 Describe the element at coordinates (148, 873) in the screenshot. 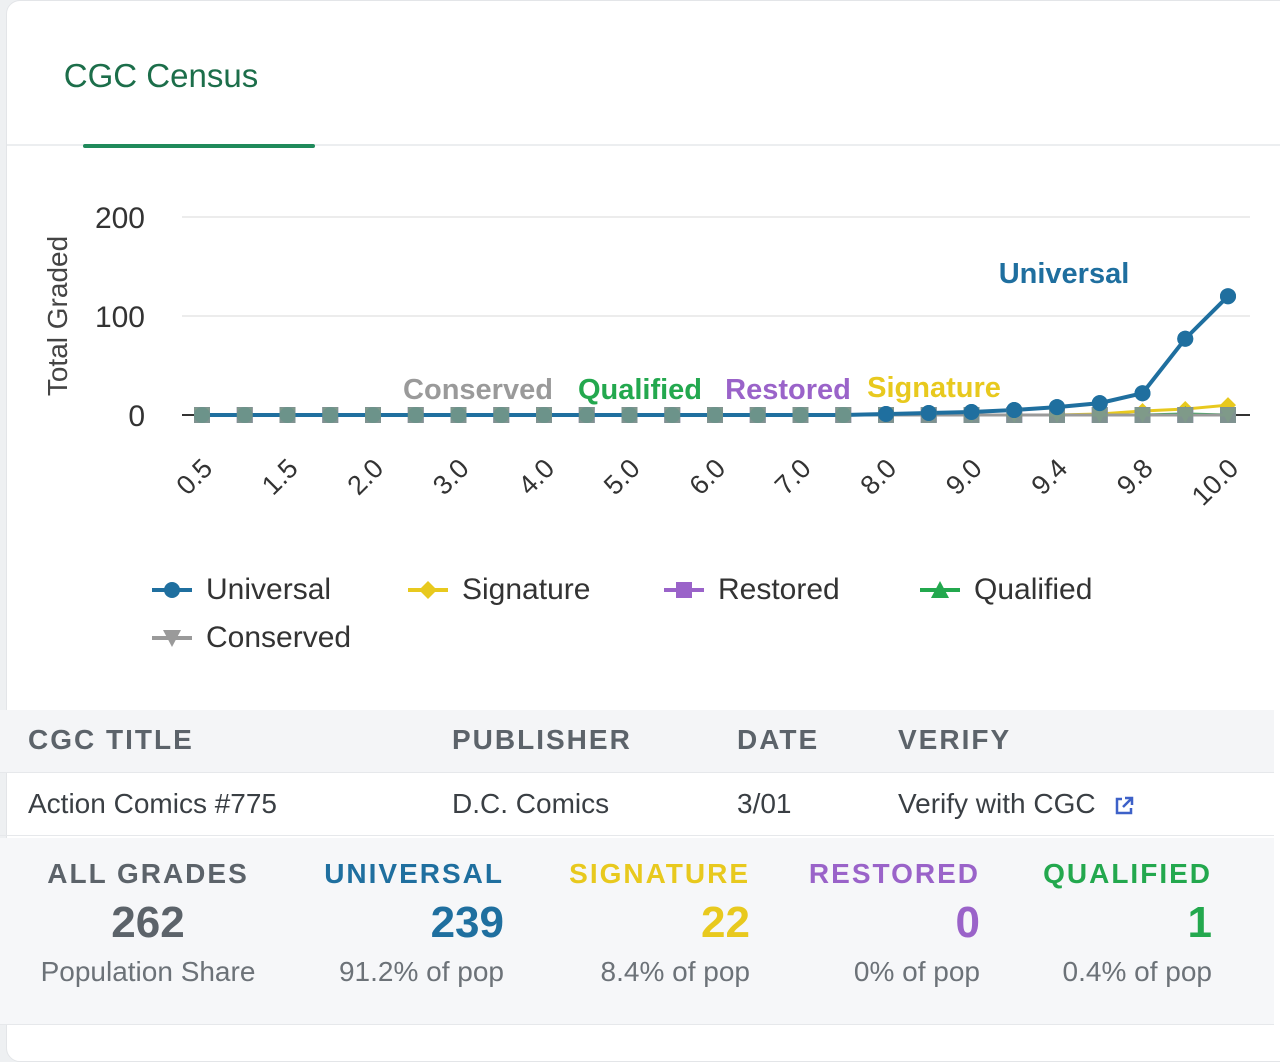

I see `stat-label: ALL GRADES` at that location.